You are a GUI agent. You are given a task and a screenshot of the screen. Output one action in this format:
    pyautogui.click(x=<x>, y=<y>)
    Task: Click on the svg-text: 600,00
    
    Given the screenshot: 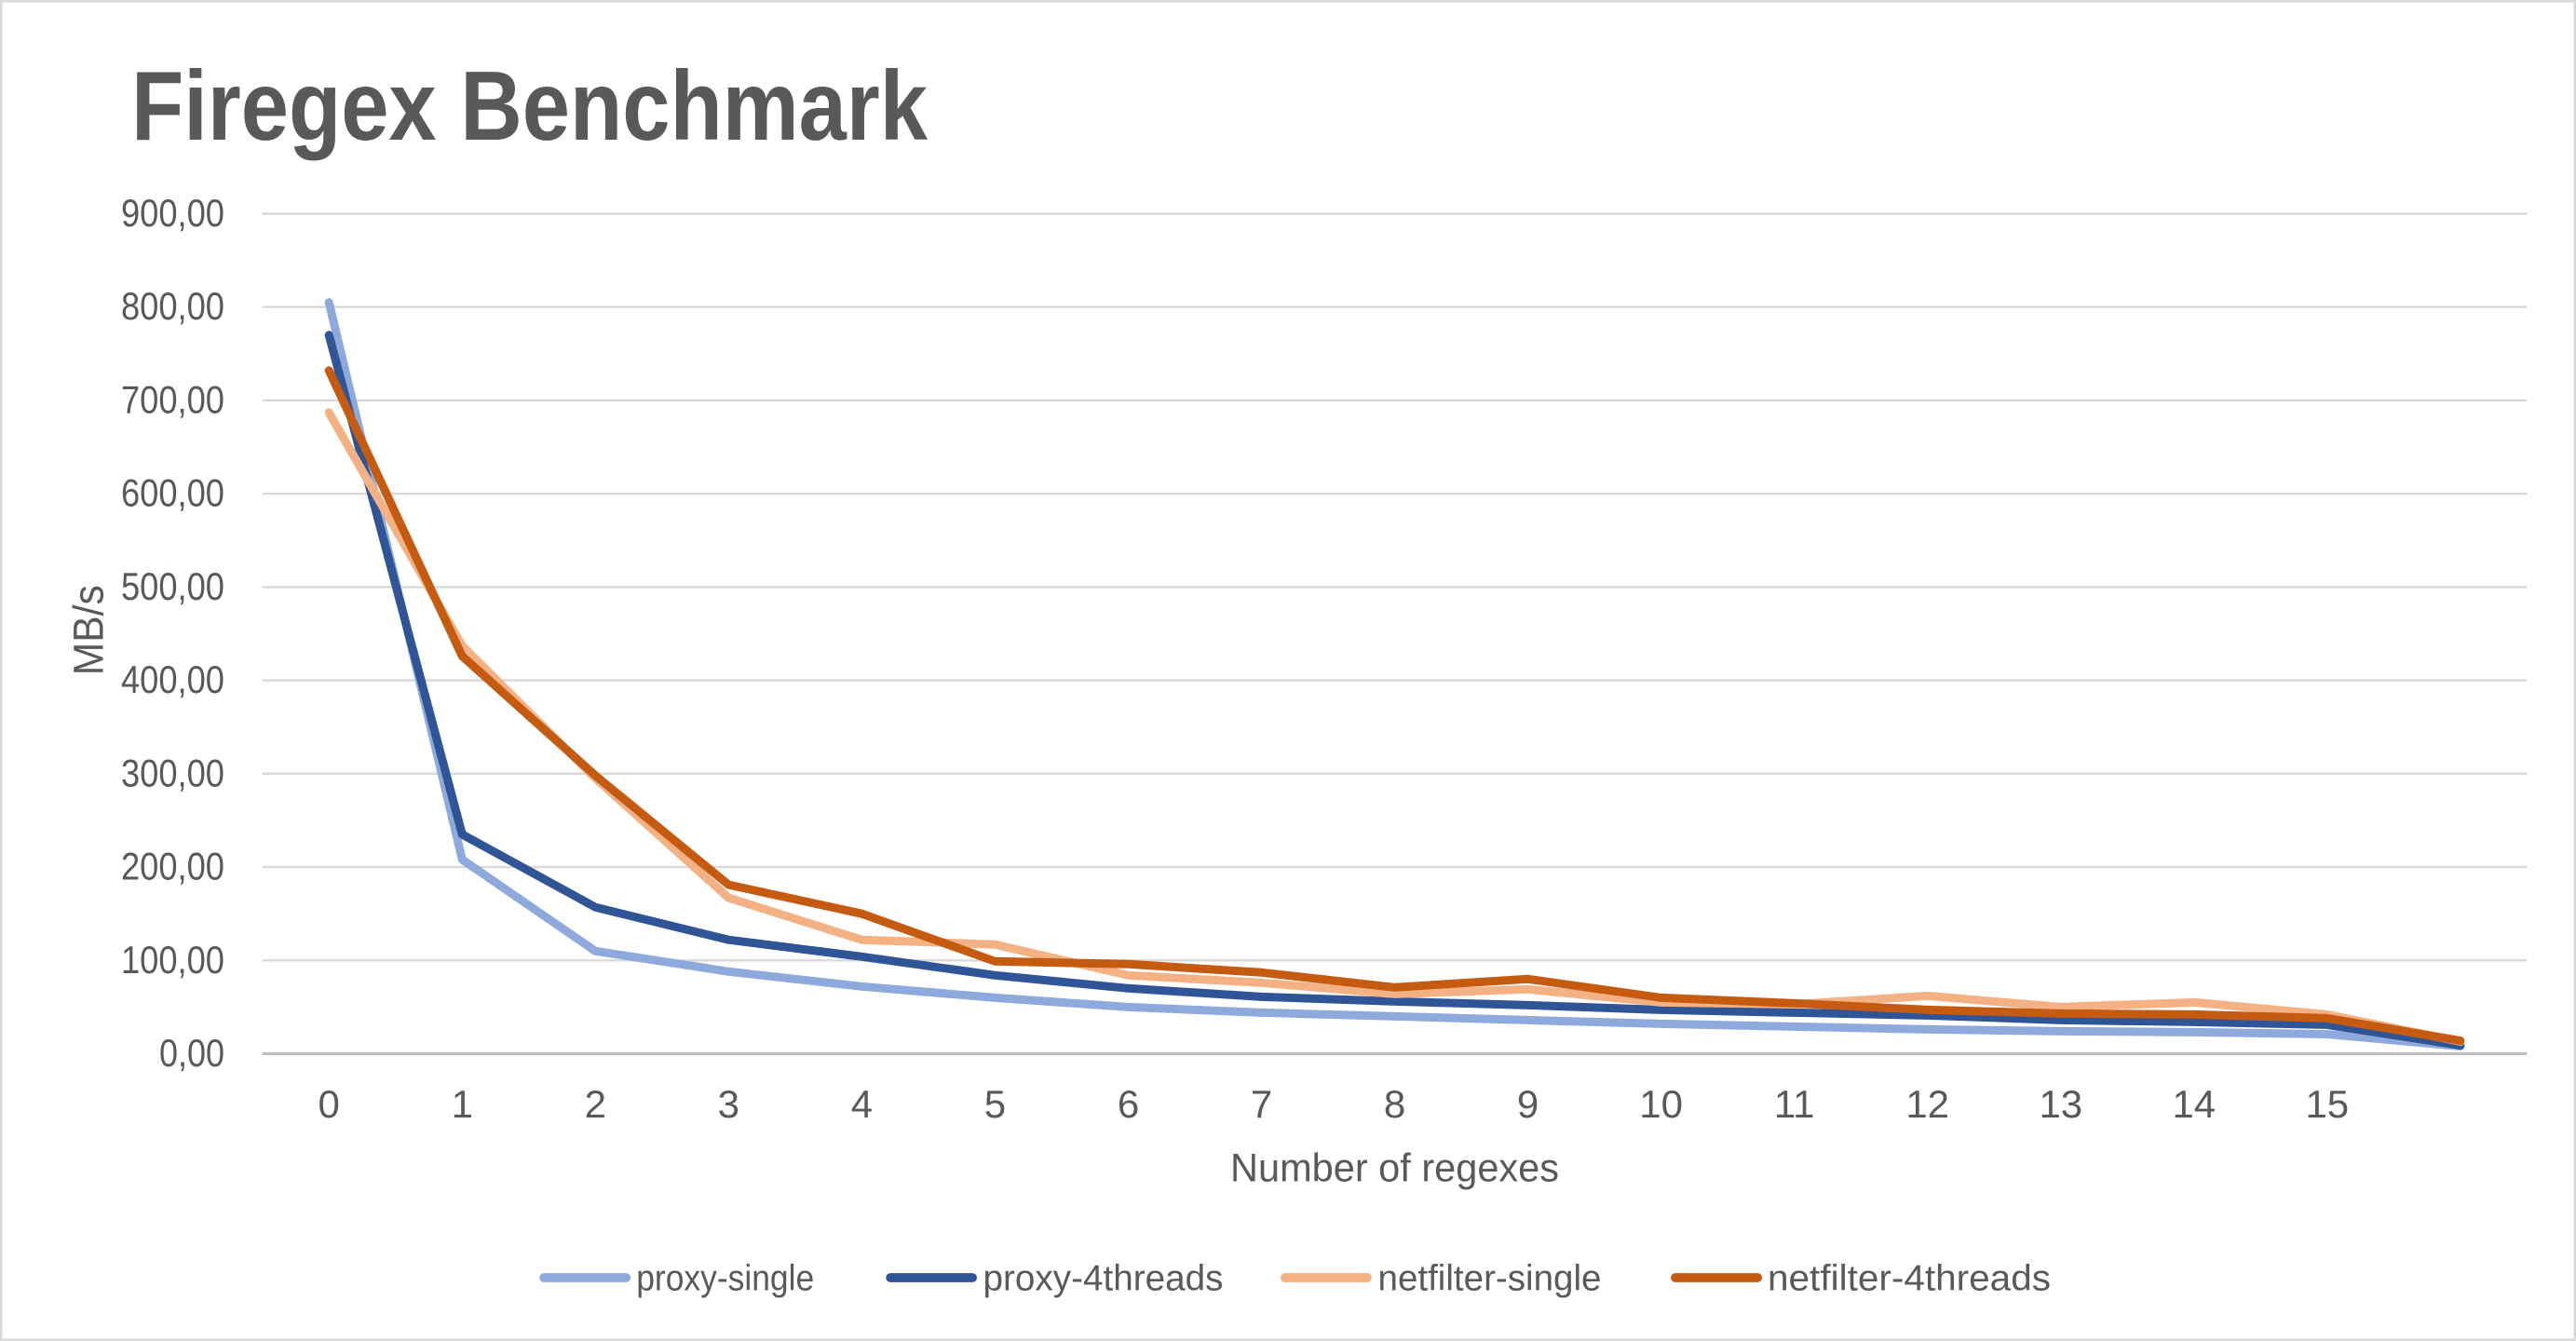 What is the action you would take?
    pyautogui.click(x=172, y=493)
    